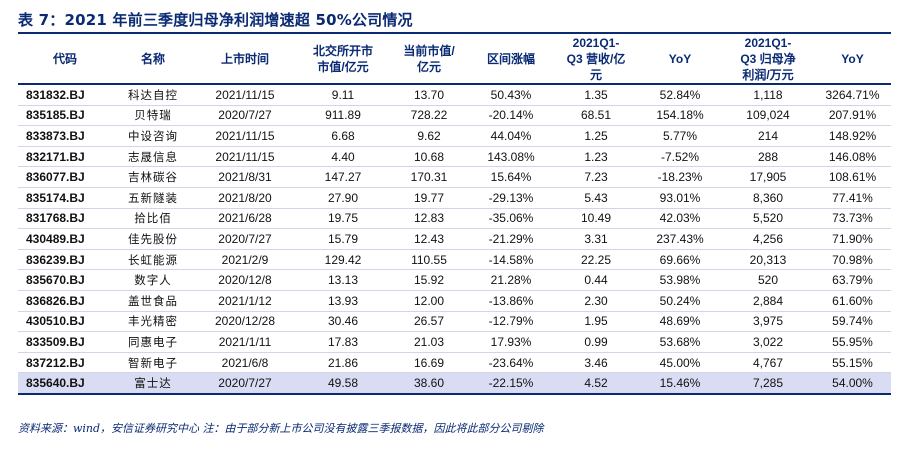  What do you see at coordinates (55, 280) in the screenshot?
I see `cell-code: 835670.BJ` at bounding box center [55, 280].